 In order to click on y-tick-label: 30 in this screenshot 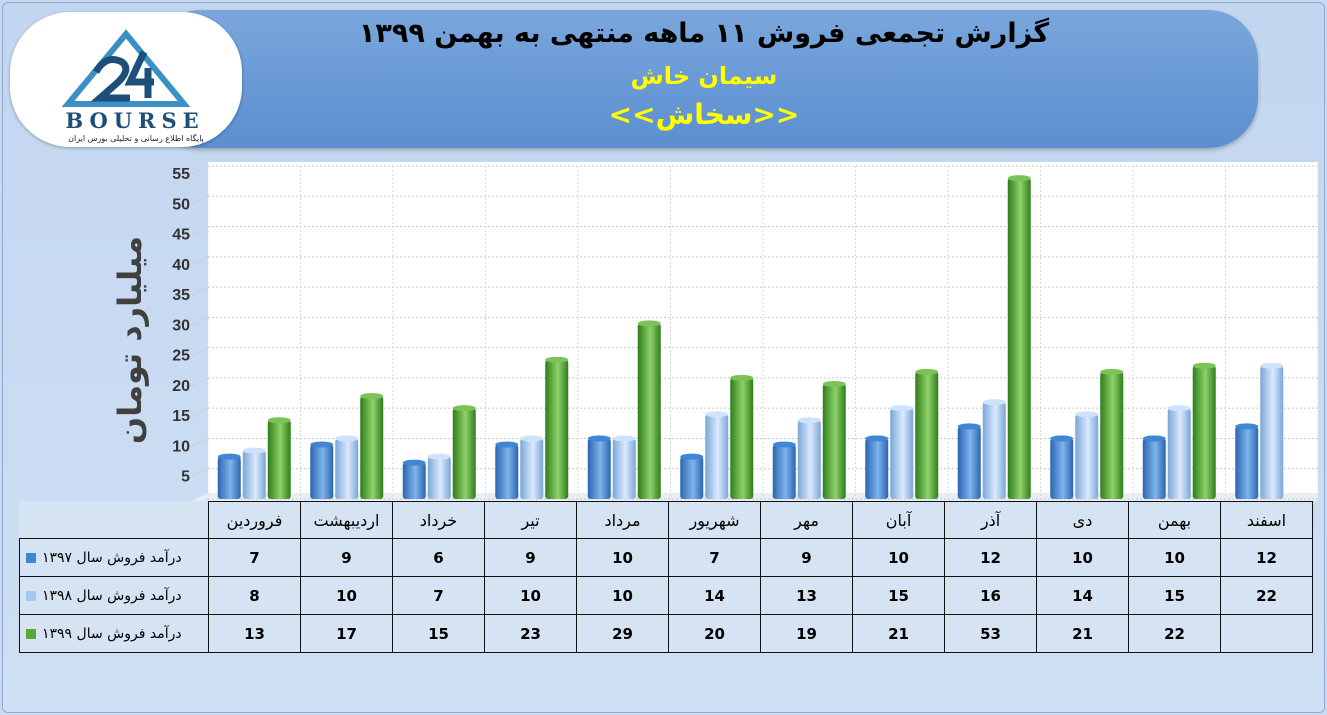, I will do `click(181, 325)`.